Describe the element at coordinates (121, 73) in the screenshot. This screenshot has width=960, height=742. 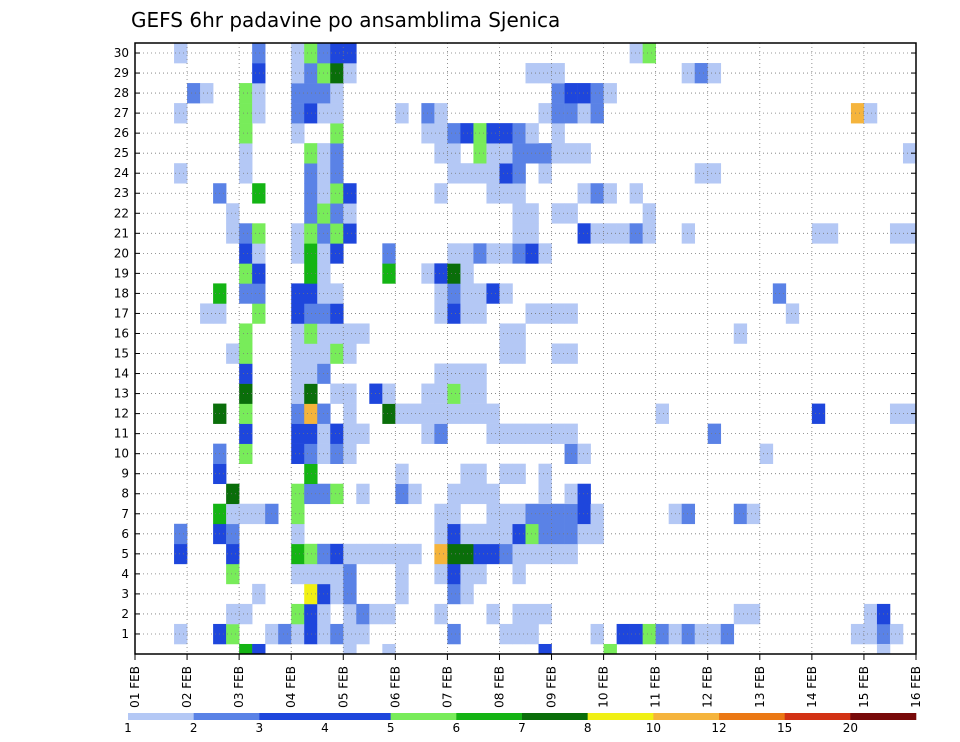
I see `y-tick-label: 29` at that location.